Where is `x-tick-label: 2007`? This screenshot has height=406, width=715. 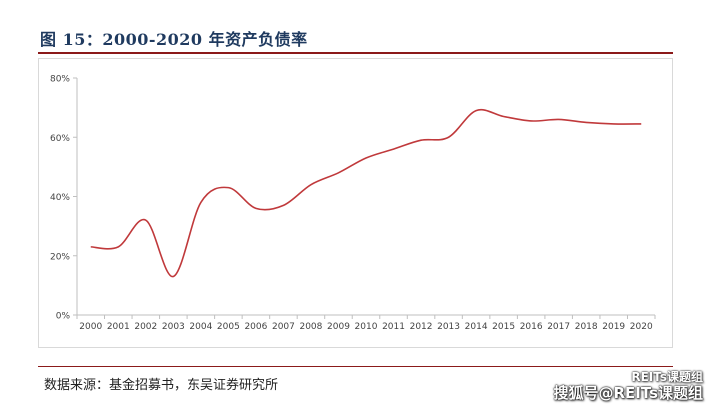
x-tick-label: 2007 is located at coordinates (283, 327).